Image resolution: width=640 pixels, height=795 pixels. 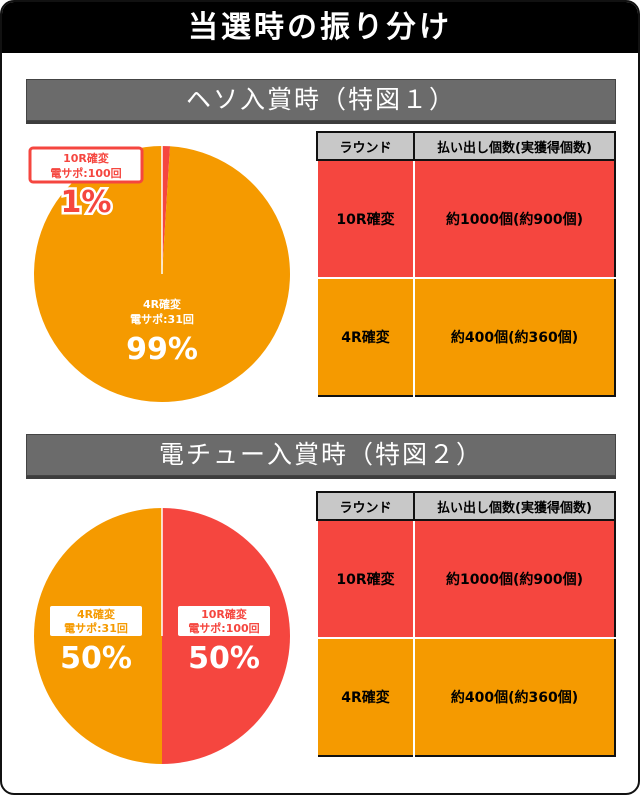 I want to click on section-heading-1: ヘソ入賞時（特図１）, so click(x=321, y=100).